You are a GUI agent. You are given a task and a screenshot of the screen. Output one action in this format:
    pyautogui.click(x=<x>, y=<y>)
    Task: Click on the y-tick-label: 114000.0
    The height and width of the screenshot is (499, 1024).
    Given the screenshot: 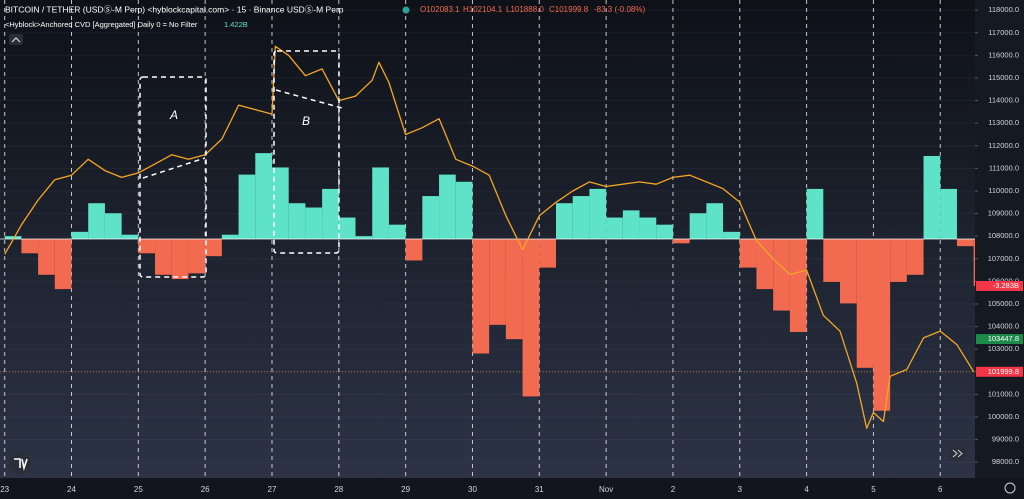 What is the action you would take?
    pyautogui.click(x=1003, y=100)
    